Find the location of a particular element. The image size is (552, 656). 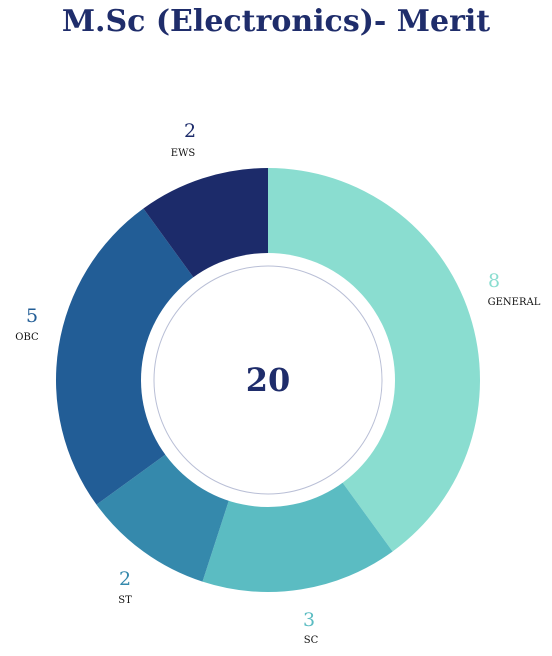

category-label-general: GENERAL is located at coordinates (514, 302).